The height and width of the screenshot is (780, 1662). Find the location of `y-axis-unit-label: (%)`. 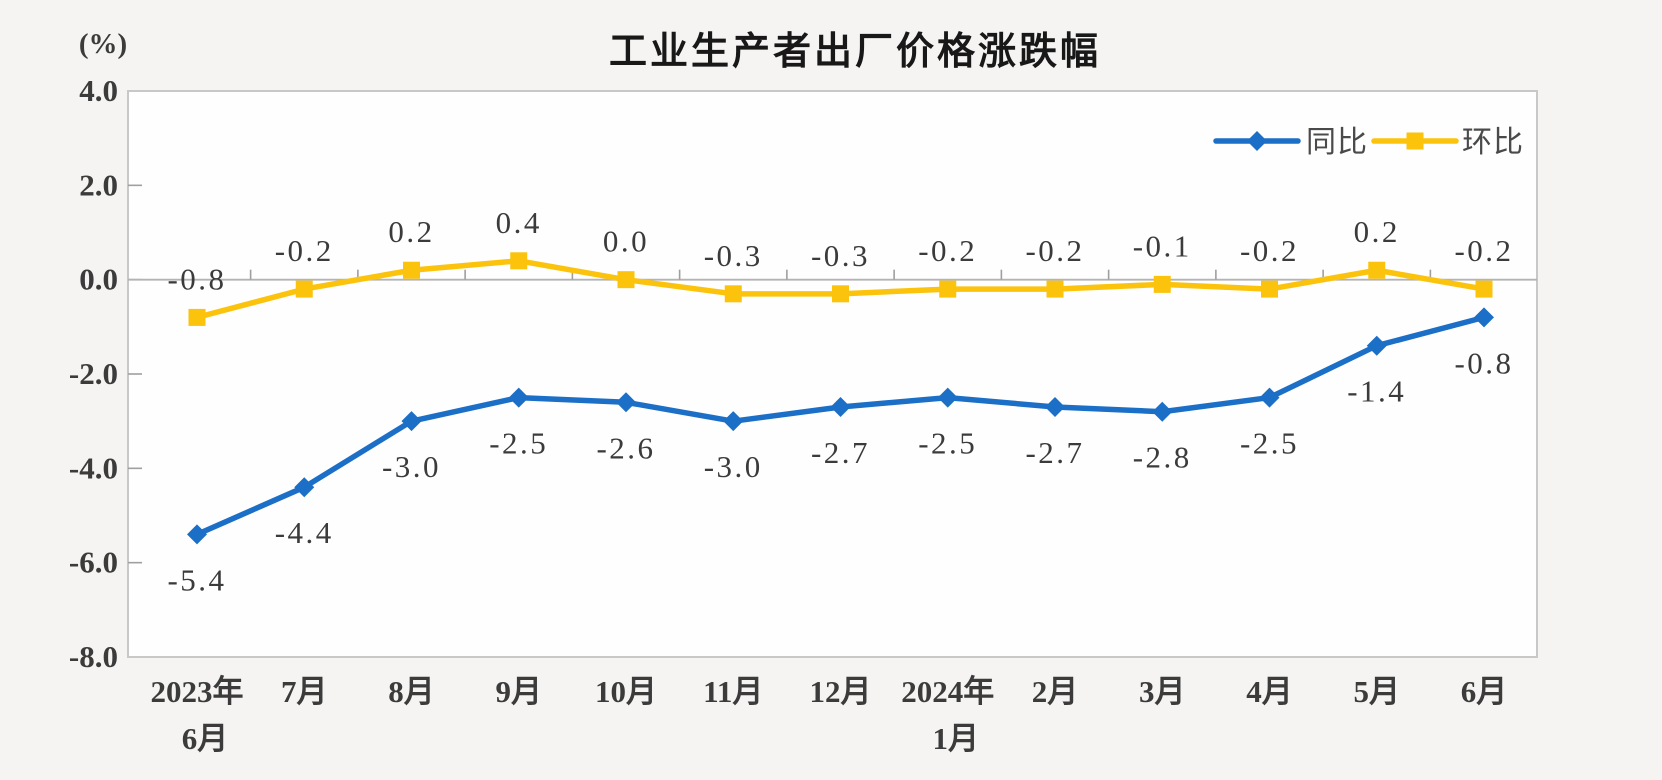

y-axis-unit-label: (%) is located at coordinates (103, 44).